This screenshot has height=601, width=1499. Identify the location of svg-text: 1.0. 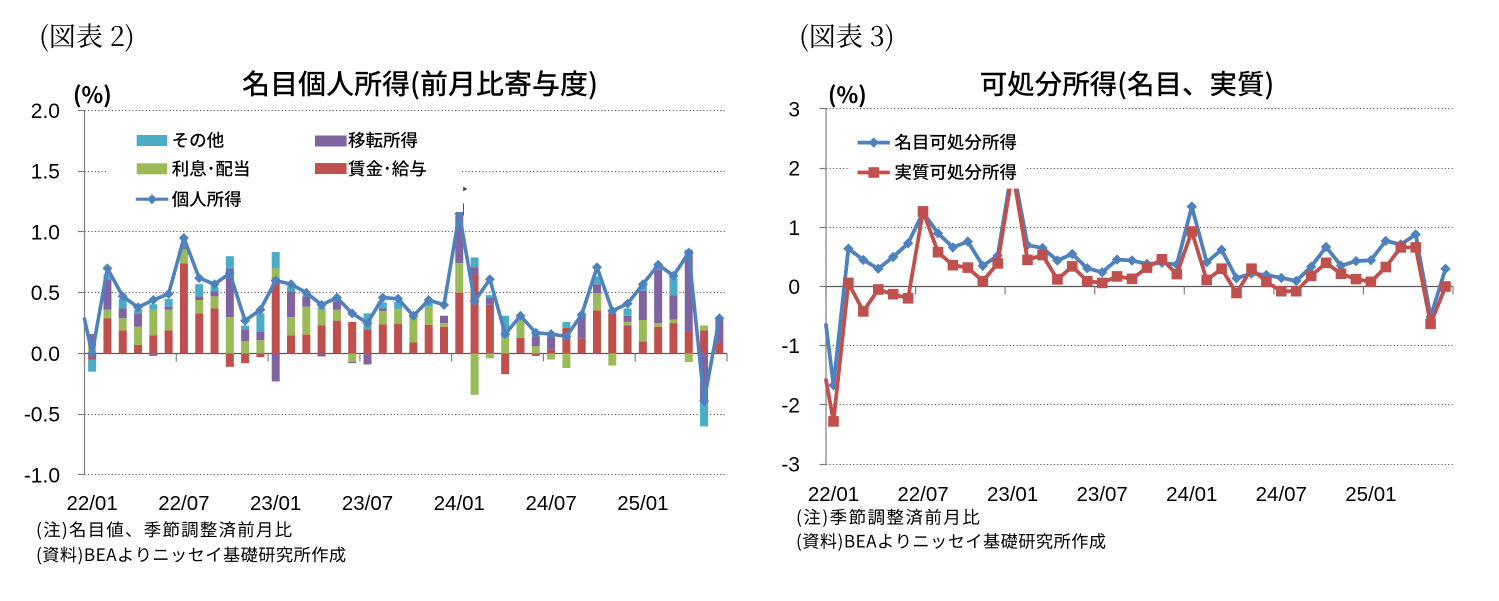
(45, 232).